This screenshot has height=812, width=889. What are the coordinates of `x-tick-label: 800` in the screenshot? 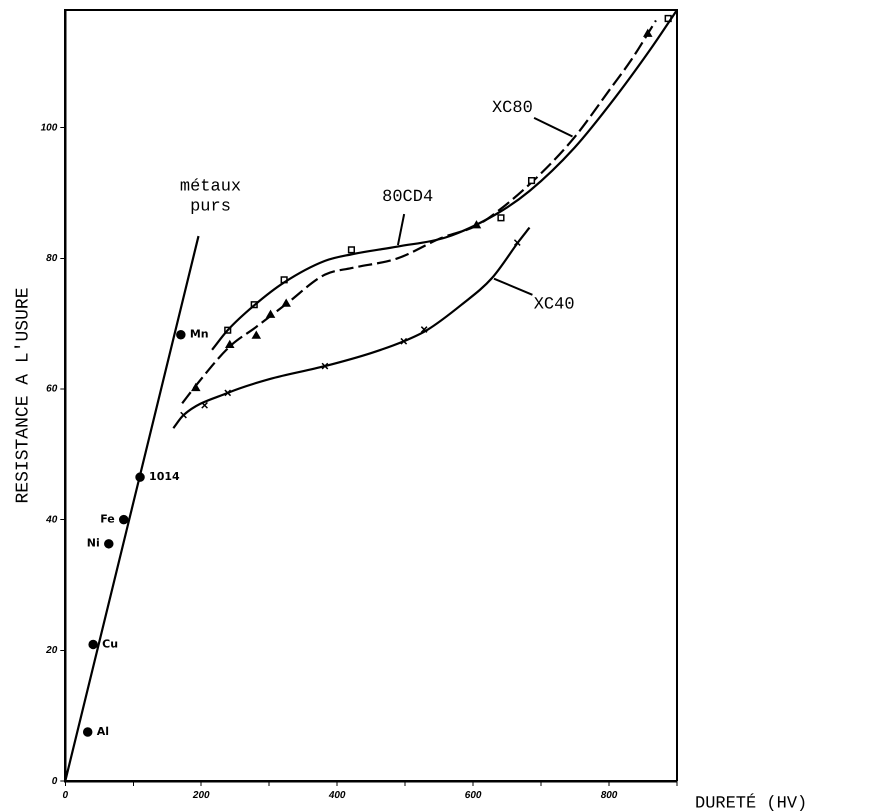 It's located at (609, 795).